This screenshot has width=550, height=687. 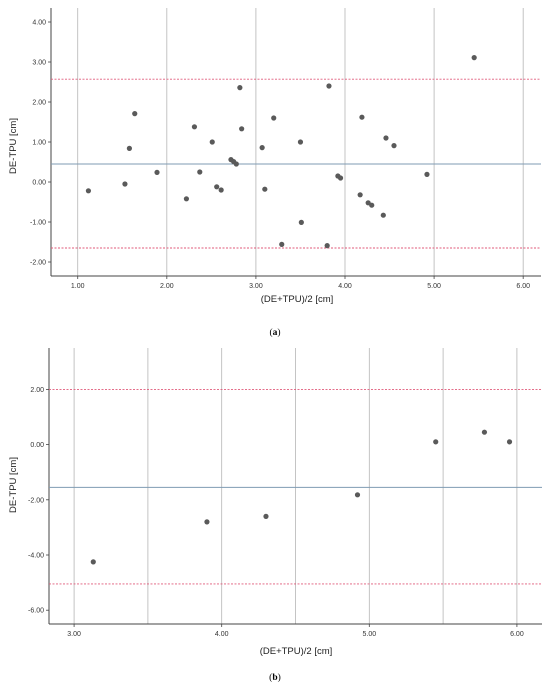 I want to click on y-tick-label-a: 2.00, so click(x=39, y=103).